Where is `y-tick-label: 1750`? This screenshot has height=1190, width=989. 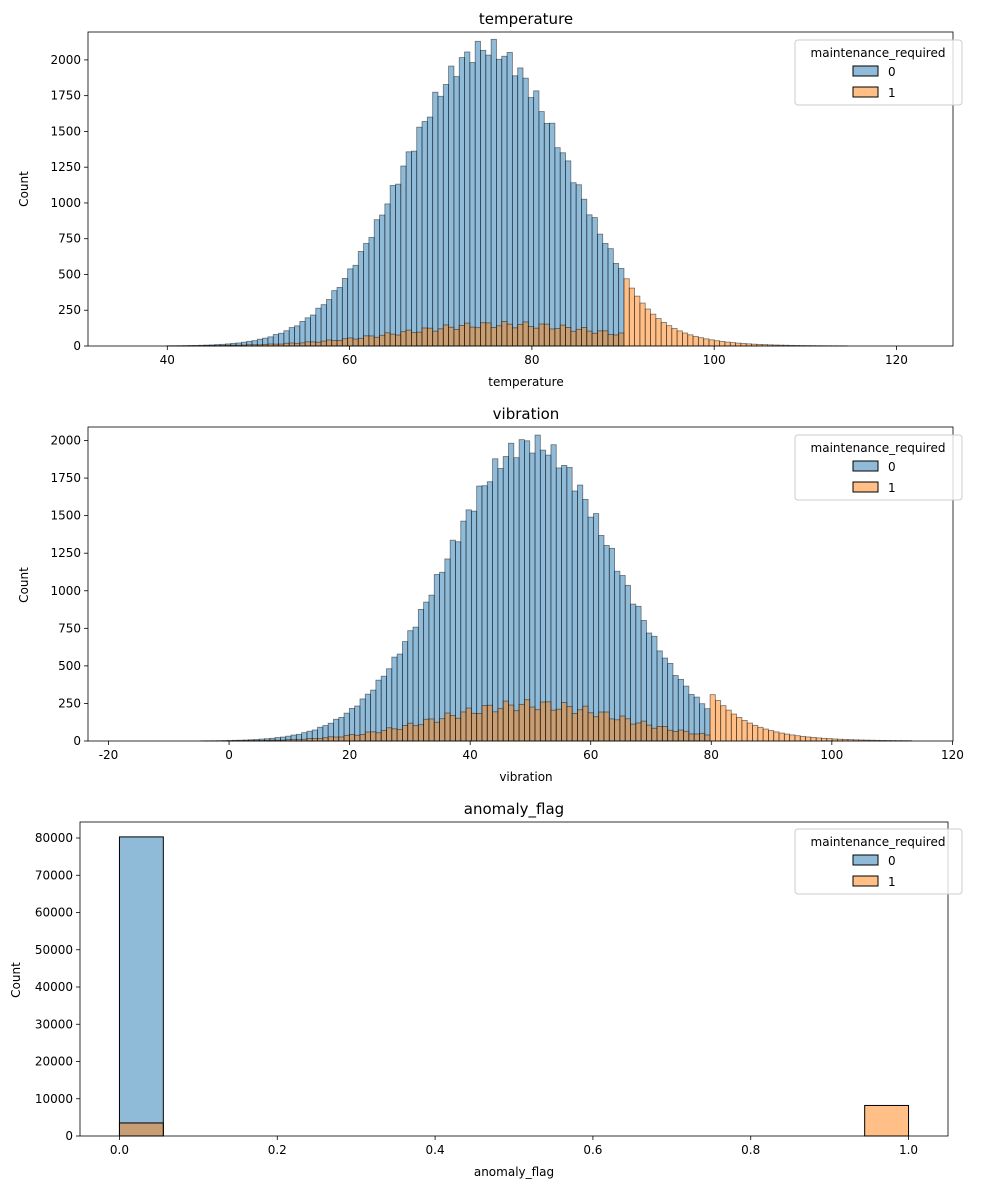 y-tick-label: 1750 is located at coordinates (65, 96).